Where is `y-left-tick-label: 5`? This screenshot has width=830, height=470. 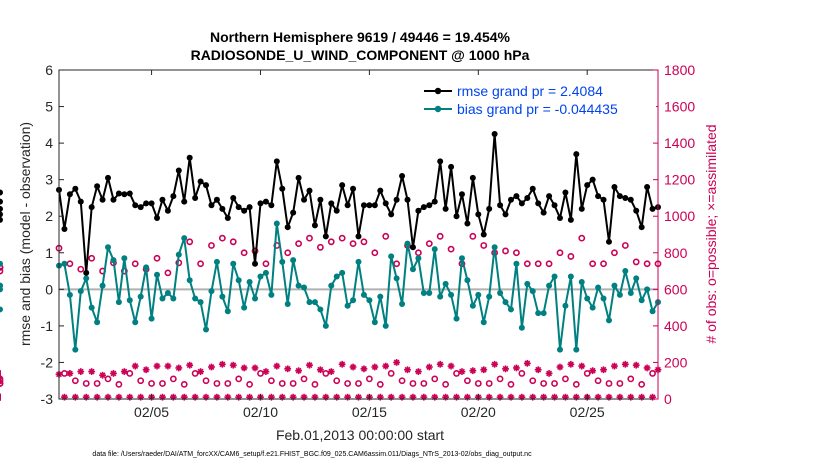
y-left-tick-label: 5 is located at coordinates (49, 107).